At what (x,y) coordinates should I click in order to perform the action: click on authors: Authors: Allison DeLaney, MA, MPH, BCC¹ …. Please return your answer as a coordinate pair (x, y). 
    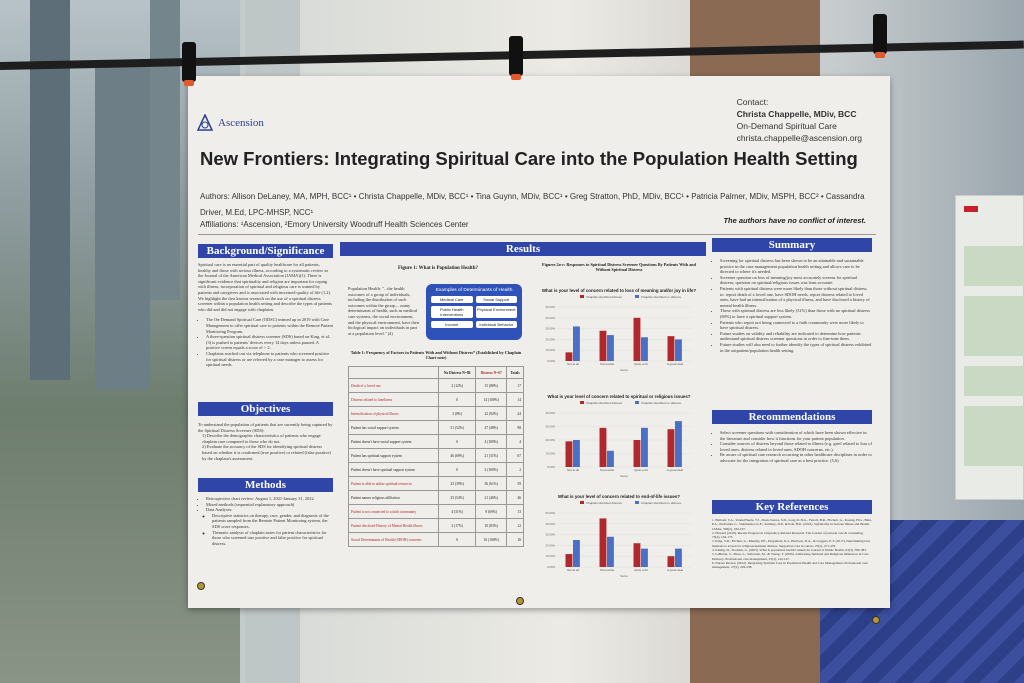
    Looking at the image, I should click on (532, 204).